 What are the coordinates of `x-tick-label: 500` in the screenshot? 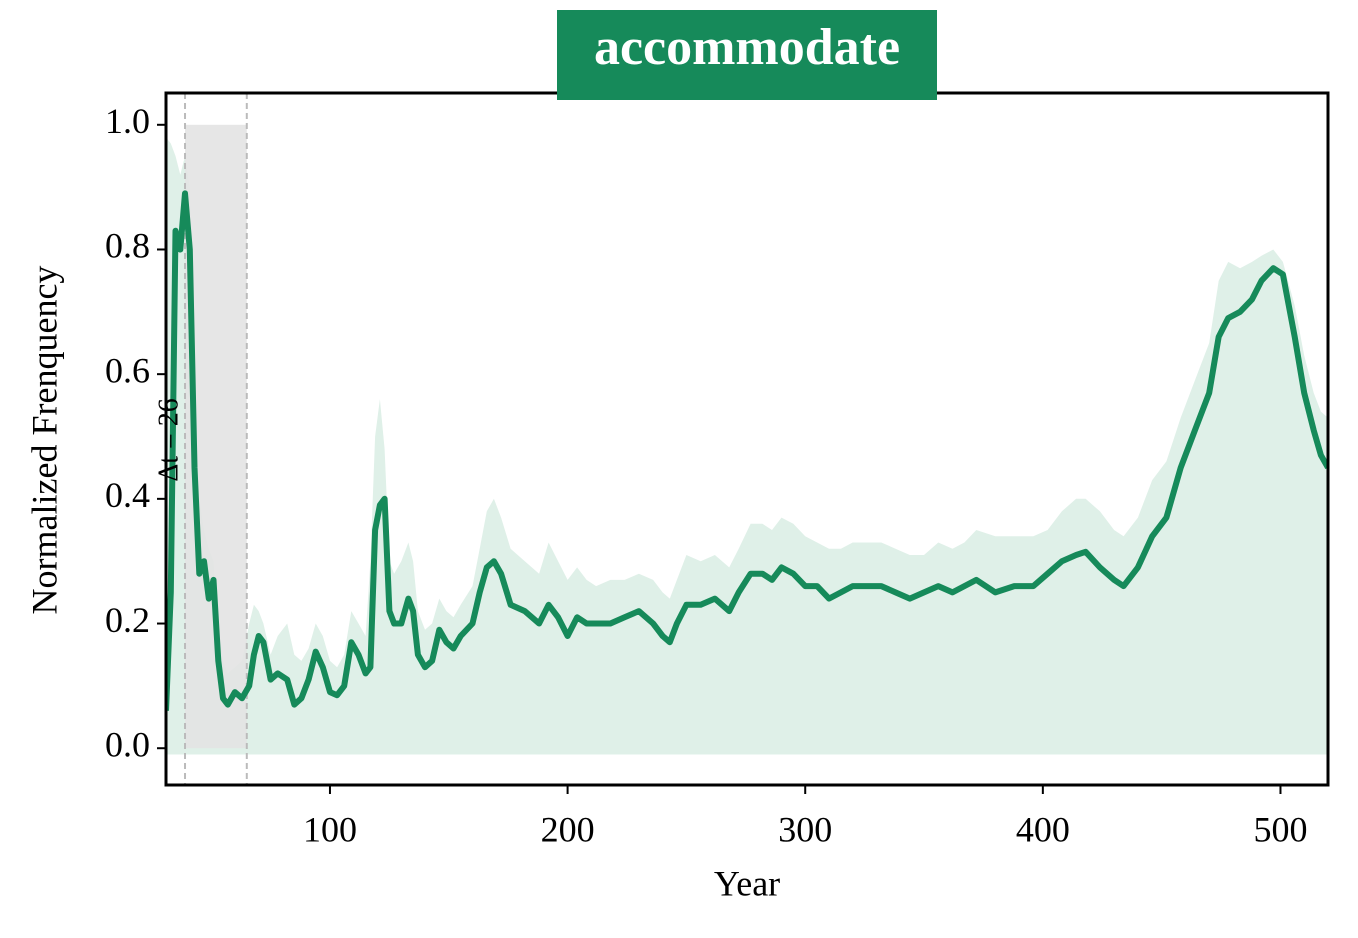 It's located at (1280, 829).